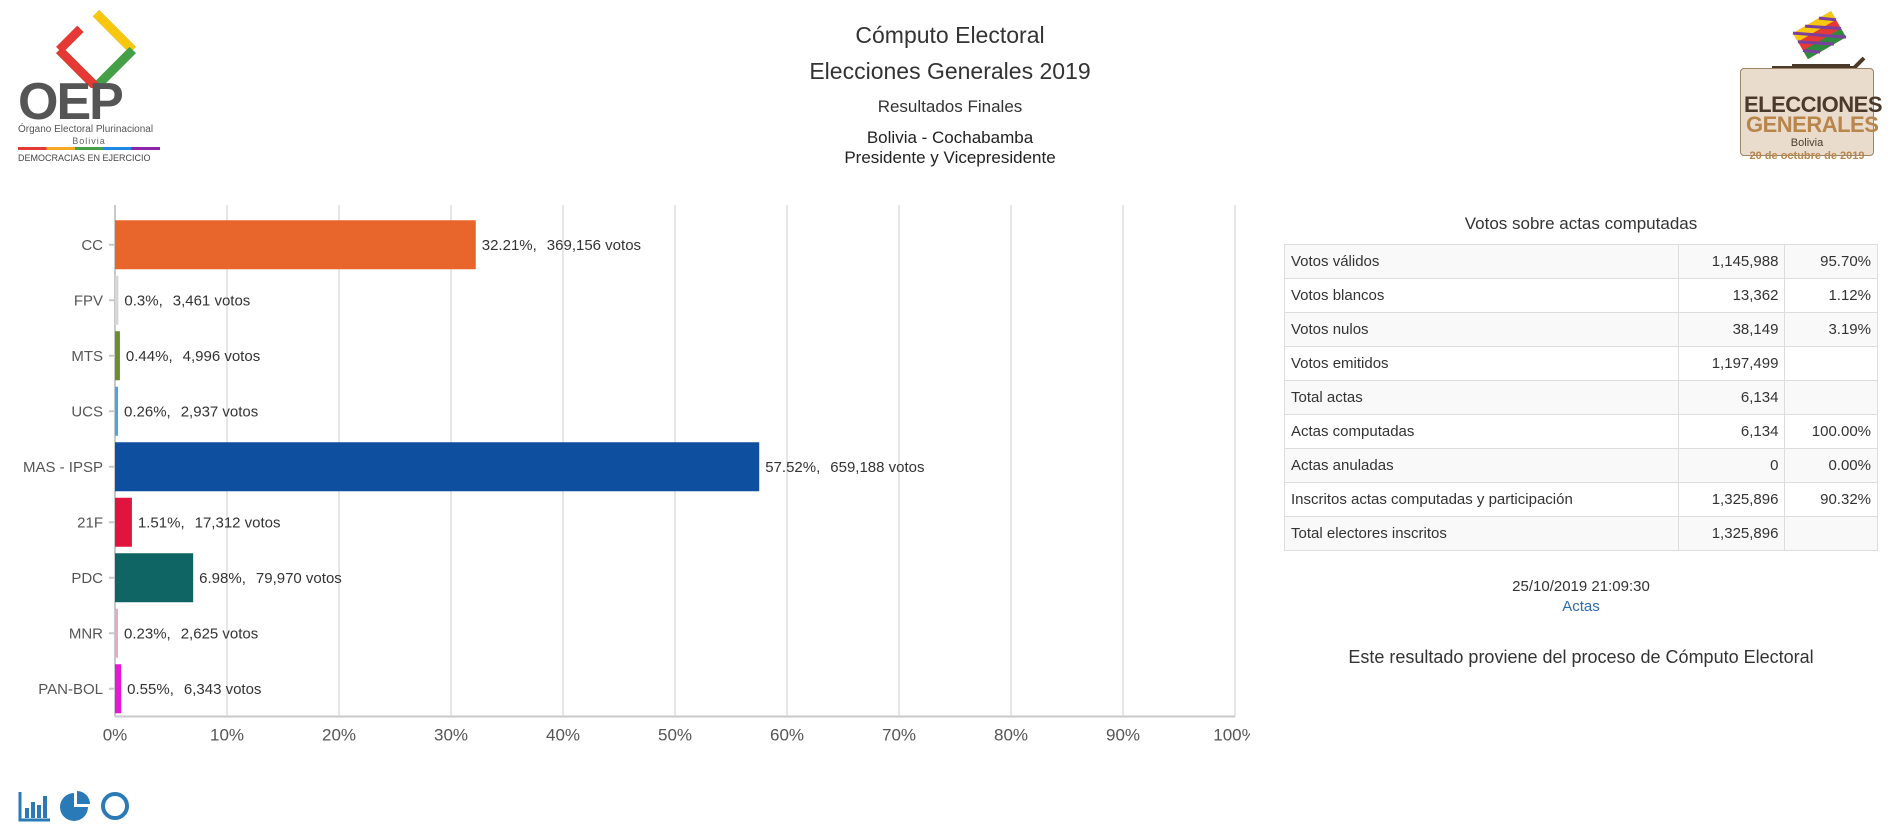  Describe the element at coordinates (1812, 124) in the screenshot. I see `logo-line-2: GENERALES` at that location.